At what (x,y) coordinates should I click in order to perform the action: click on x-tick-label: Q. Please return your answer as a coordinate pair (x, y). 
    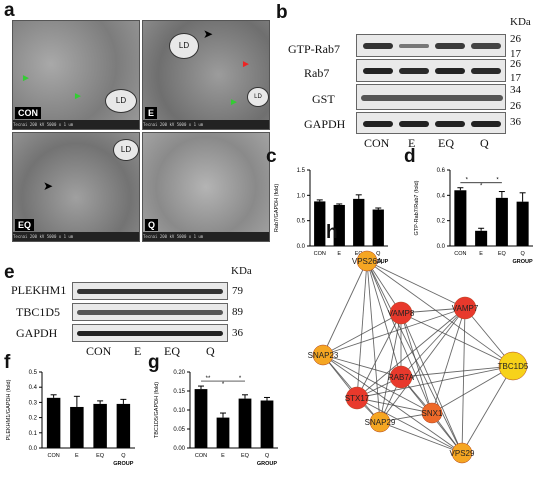
    Looking at the image, I should click on (522, 254).